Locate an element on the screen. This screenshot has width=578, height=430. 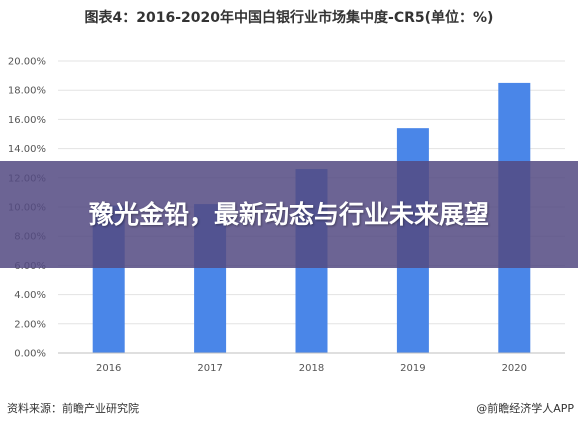
y-tick-label: 16.00% is located at coordinates (27, 120).